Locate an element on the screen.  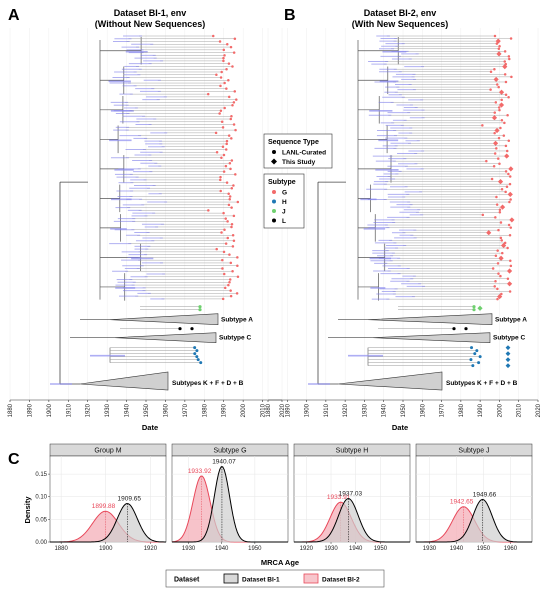
peak-label: 1933.92 is located at coordinates (200, 471).